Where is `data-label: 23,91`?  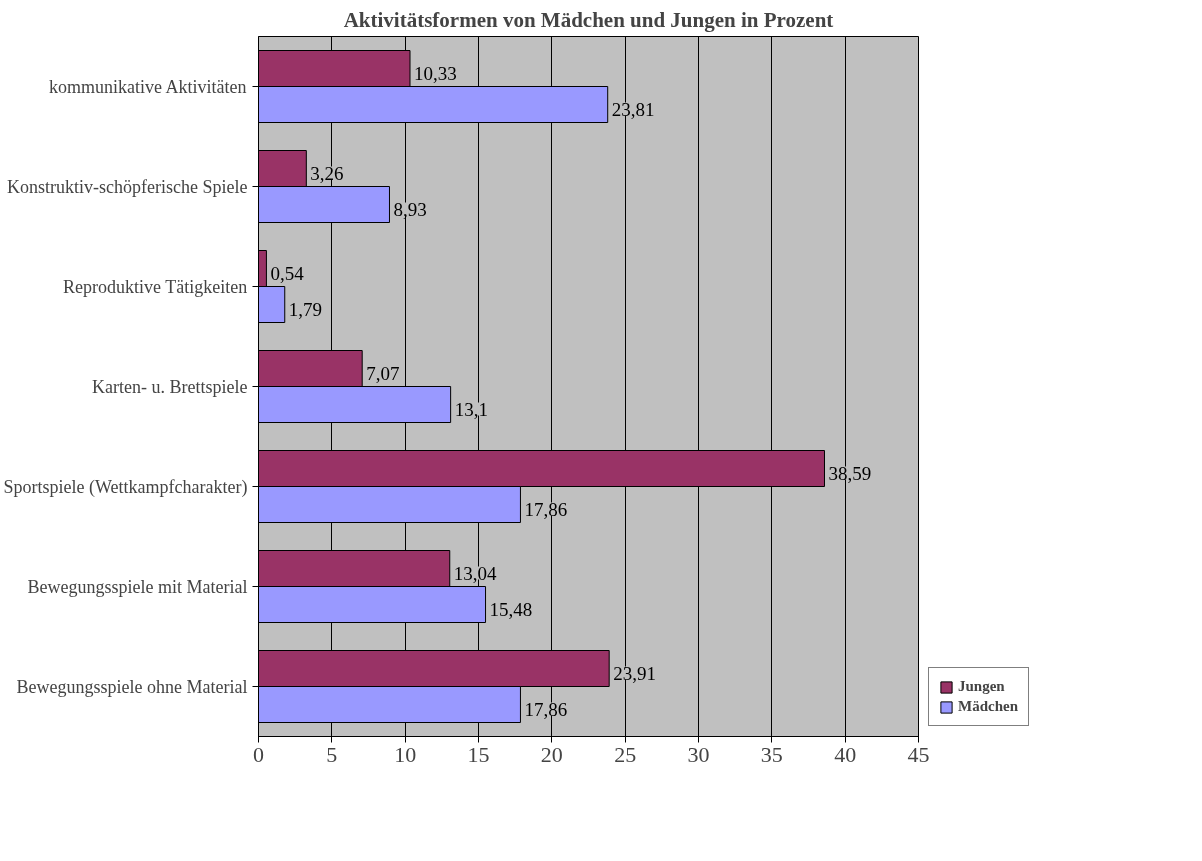 data-label: 23,91 is located at coordinates (634, 673).